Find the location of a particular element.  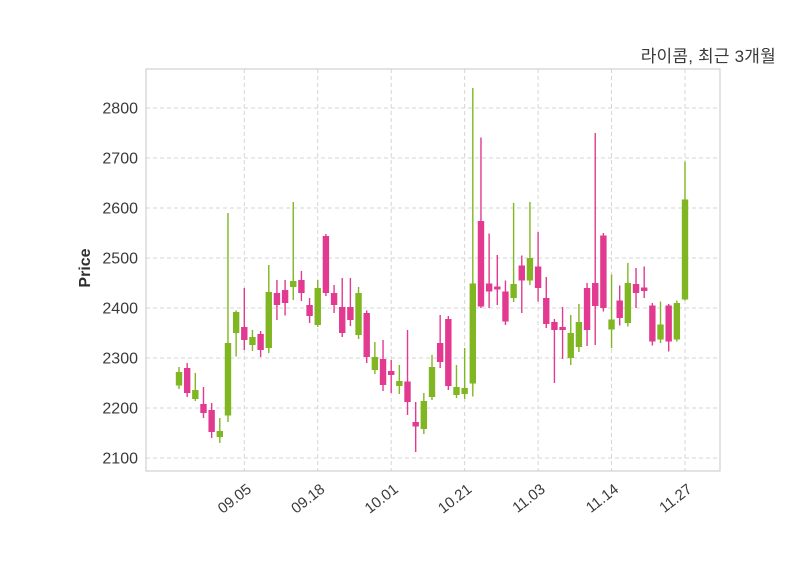

x-tick-label: 10.21 is located at coordinates (455, 499).